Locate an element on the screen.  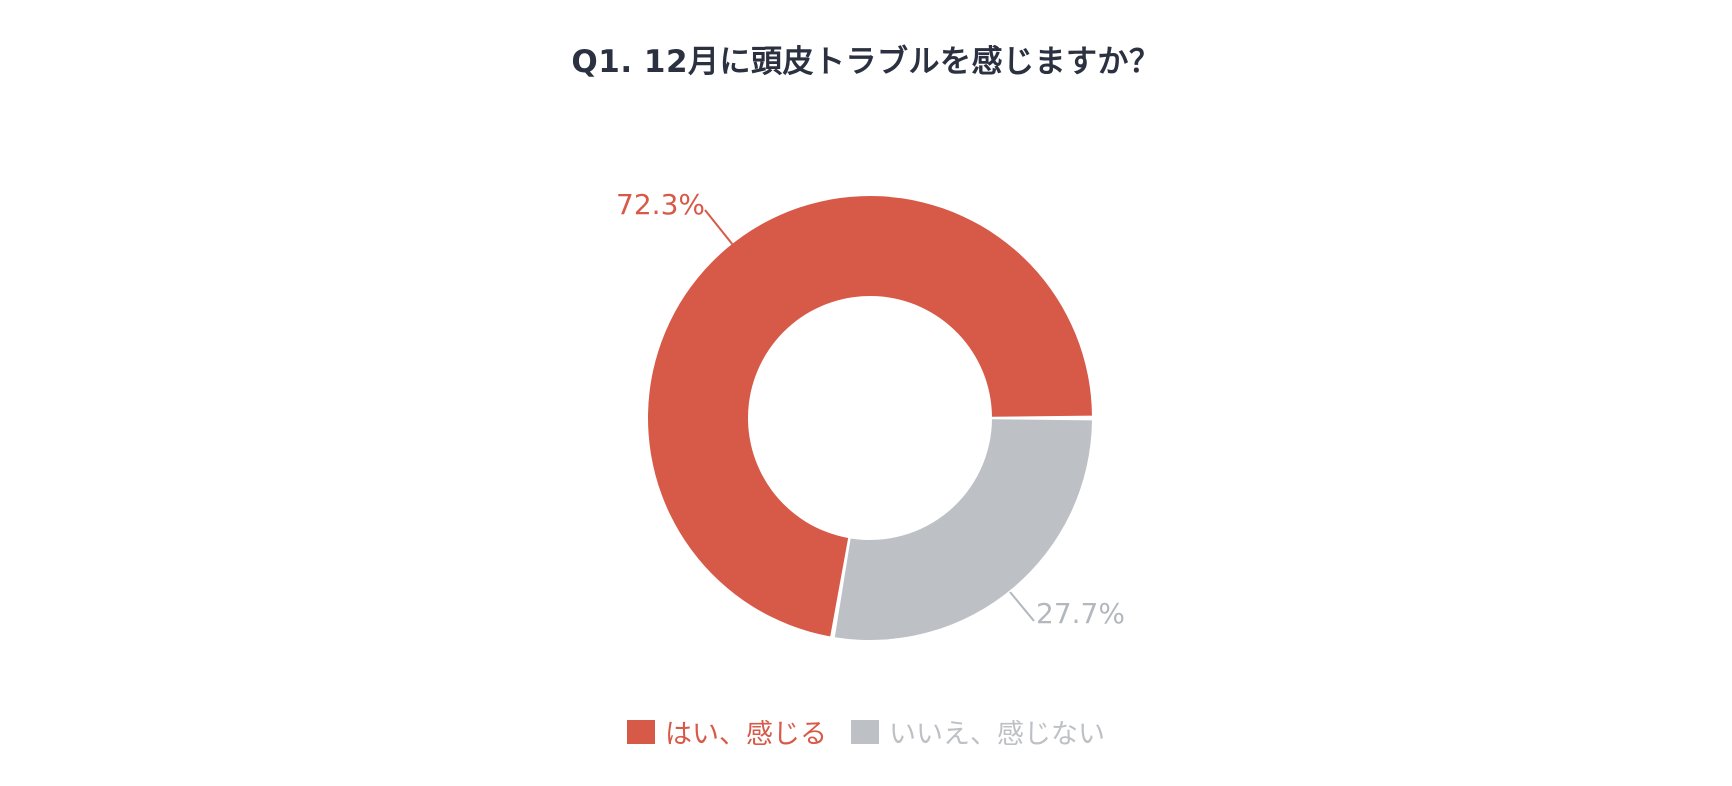
slices-layer is located at coordinates (870, 418).